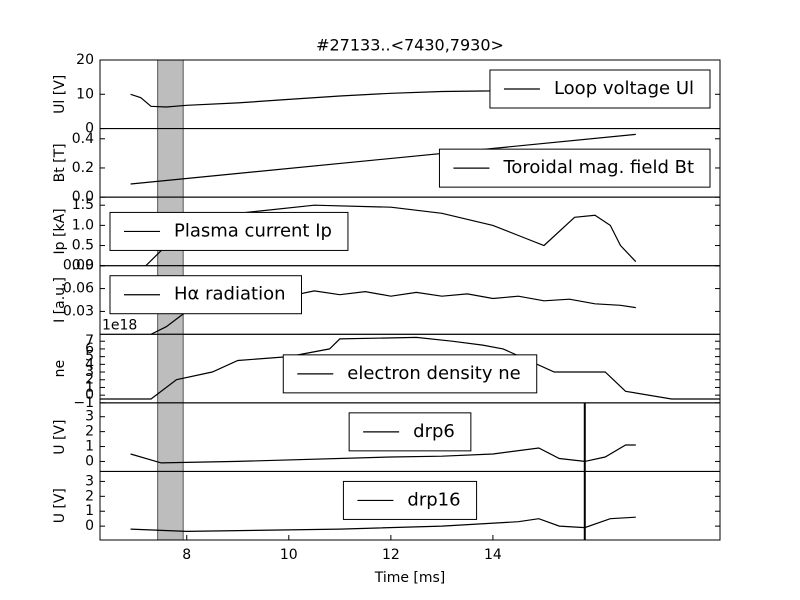  I want to click on x-tick-label: 10, so click(289, 555).